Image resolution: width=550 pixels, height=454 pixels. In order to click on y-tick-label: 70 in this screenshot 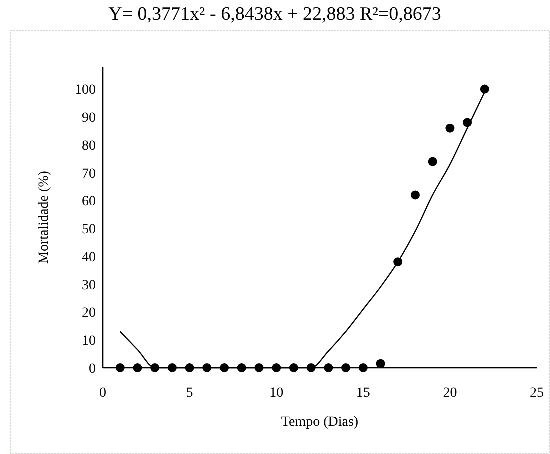, I will do `click(89, 174)`.